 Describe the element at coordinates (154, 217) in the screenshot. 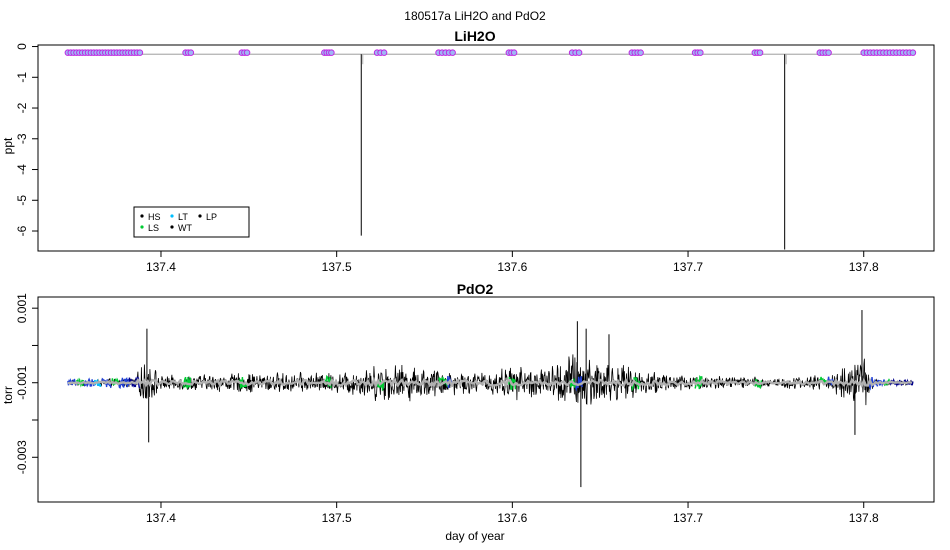

I see `legend-label: HS` at that location.